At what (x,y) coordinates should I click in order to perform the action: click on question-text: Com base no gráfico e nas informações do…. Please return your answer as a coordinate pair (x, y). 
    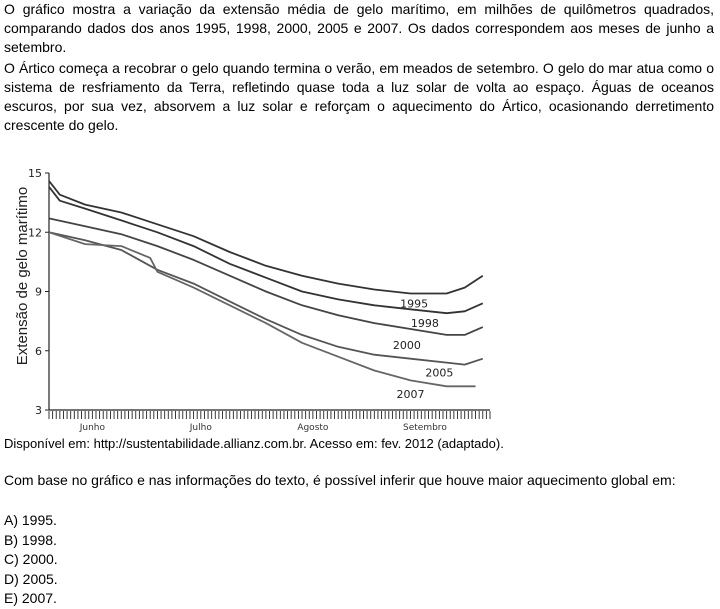
    Looking at the image, I should click on (340, 480).